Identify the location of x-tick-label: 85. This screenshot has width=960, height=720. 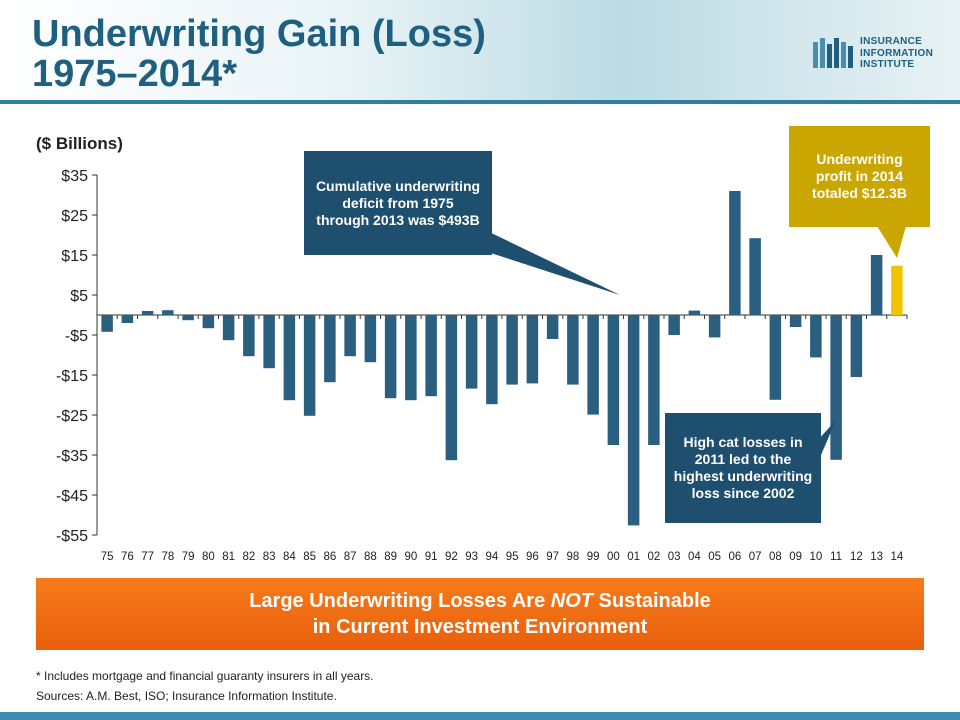
(309, 555).